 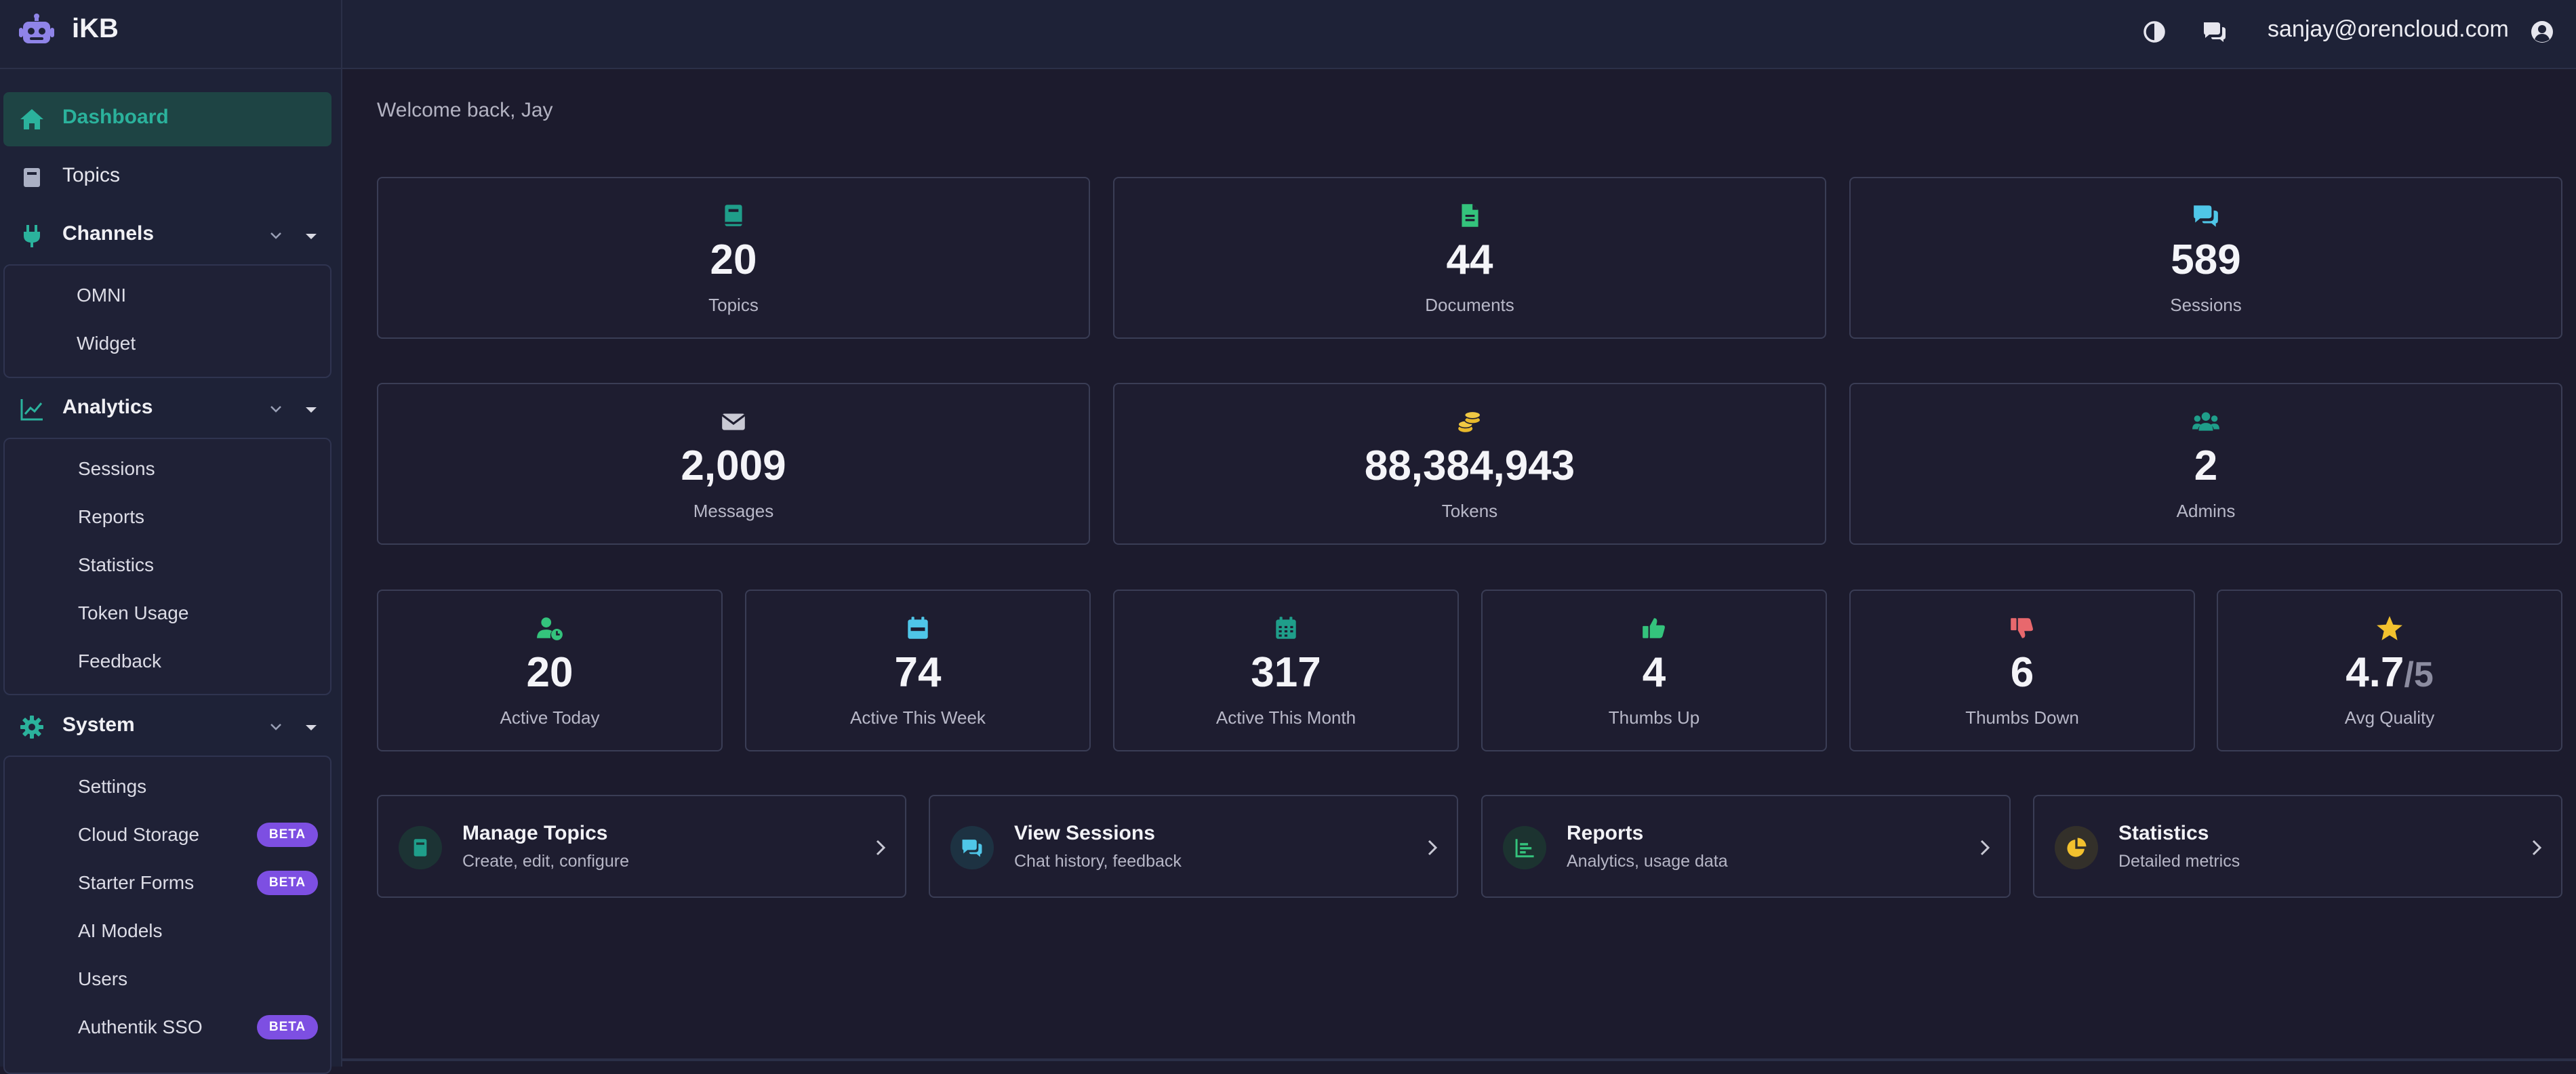 I want to click on theme-toggle-icon, so click(x=2154, y=31).